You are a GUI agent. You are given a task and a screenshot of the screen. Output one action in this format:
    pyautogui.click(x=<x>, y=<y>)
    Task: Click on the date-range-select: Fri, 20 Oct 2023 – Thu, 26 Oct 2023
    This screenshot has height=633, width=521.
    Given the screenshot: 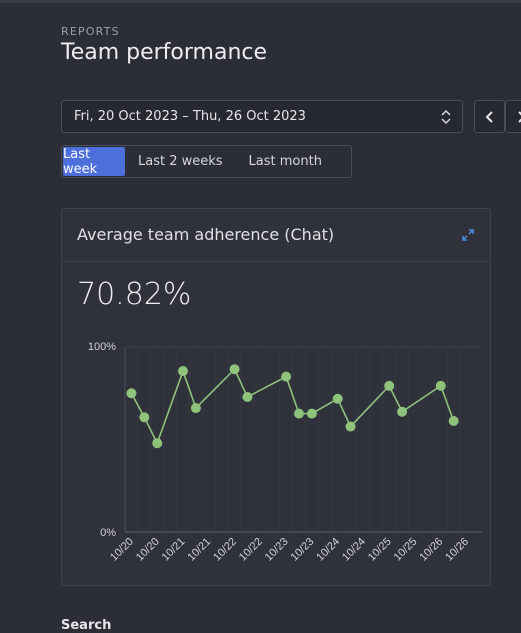 What is the action you would take?
    pyautogui.click(x=262, y=116)
    